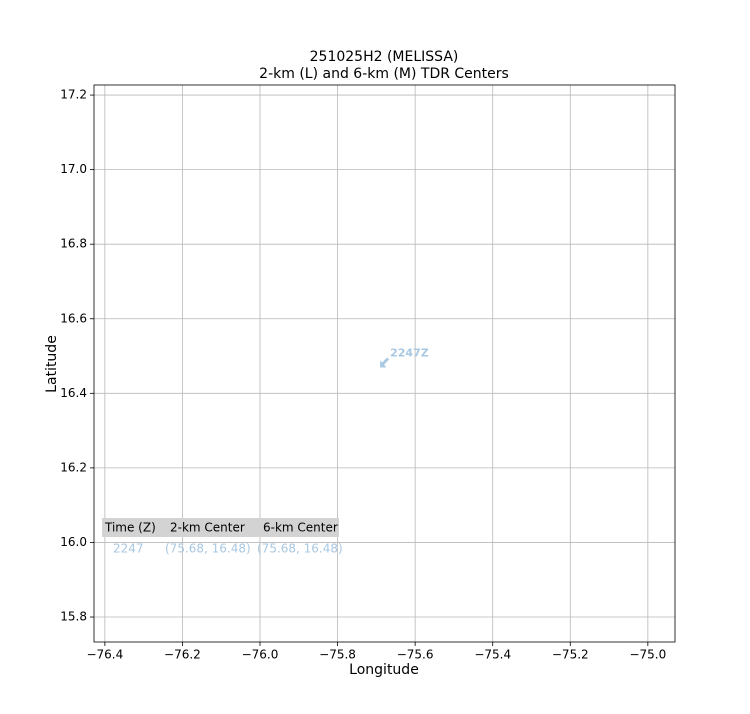 This screenshot has height=714, width=750. What do you see at coordinates (492, 655) in the screenshot?
I see `x-tick-label: −75.4` at bounding box center [492, 655].